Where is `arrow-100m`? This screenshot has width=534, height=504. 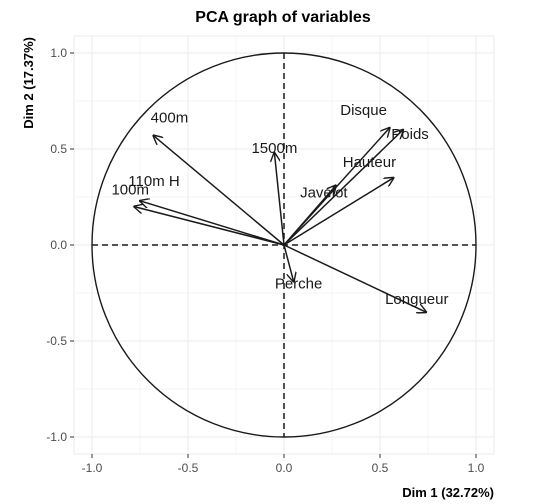
arrow-100m is located at coordinates (209, 226).